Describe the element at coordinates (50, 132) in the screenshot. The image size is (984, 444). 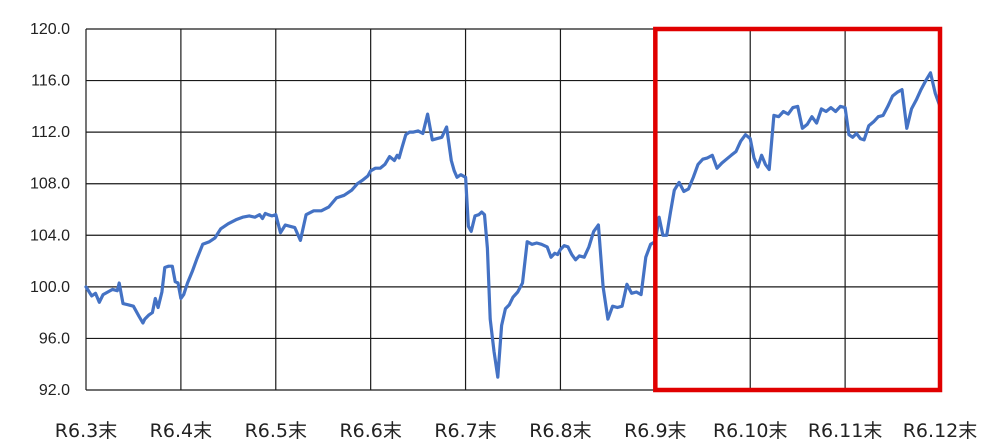
I see `y-tick-label: 112.0` at that location.